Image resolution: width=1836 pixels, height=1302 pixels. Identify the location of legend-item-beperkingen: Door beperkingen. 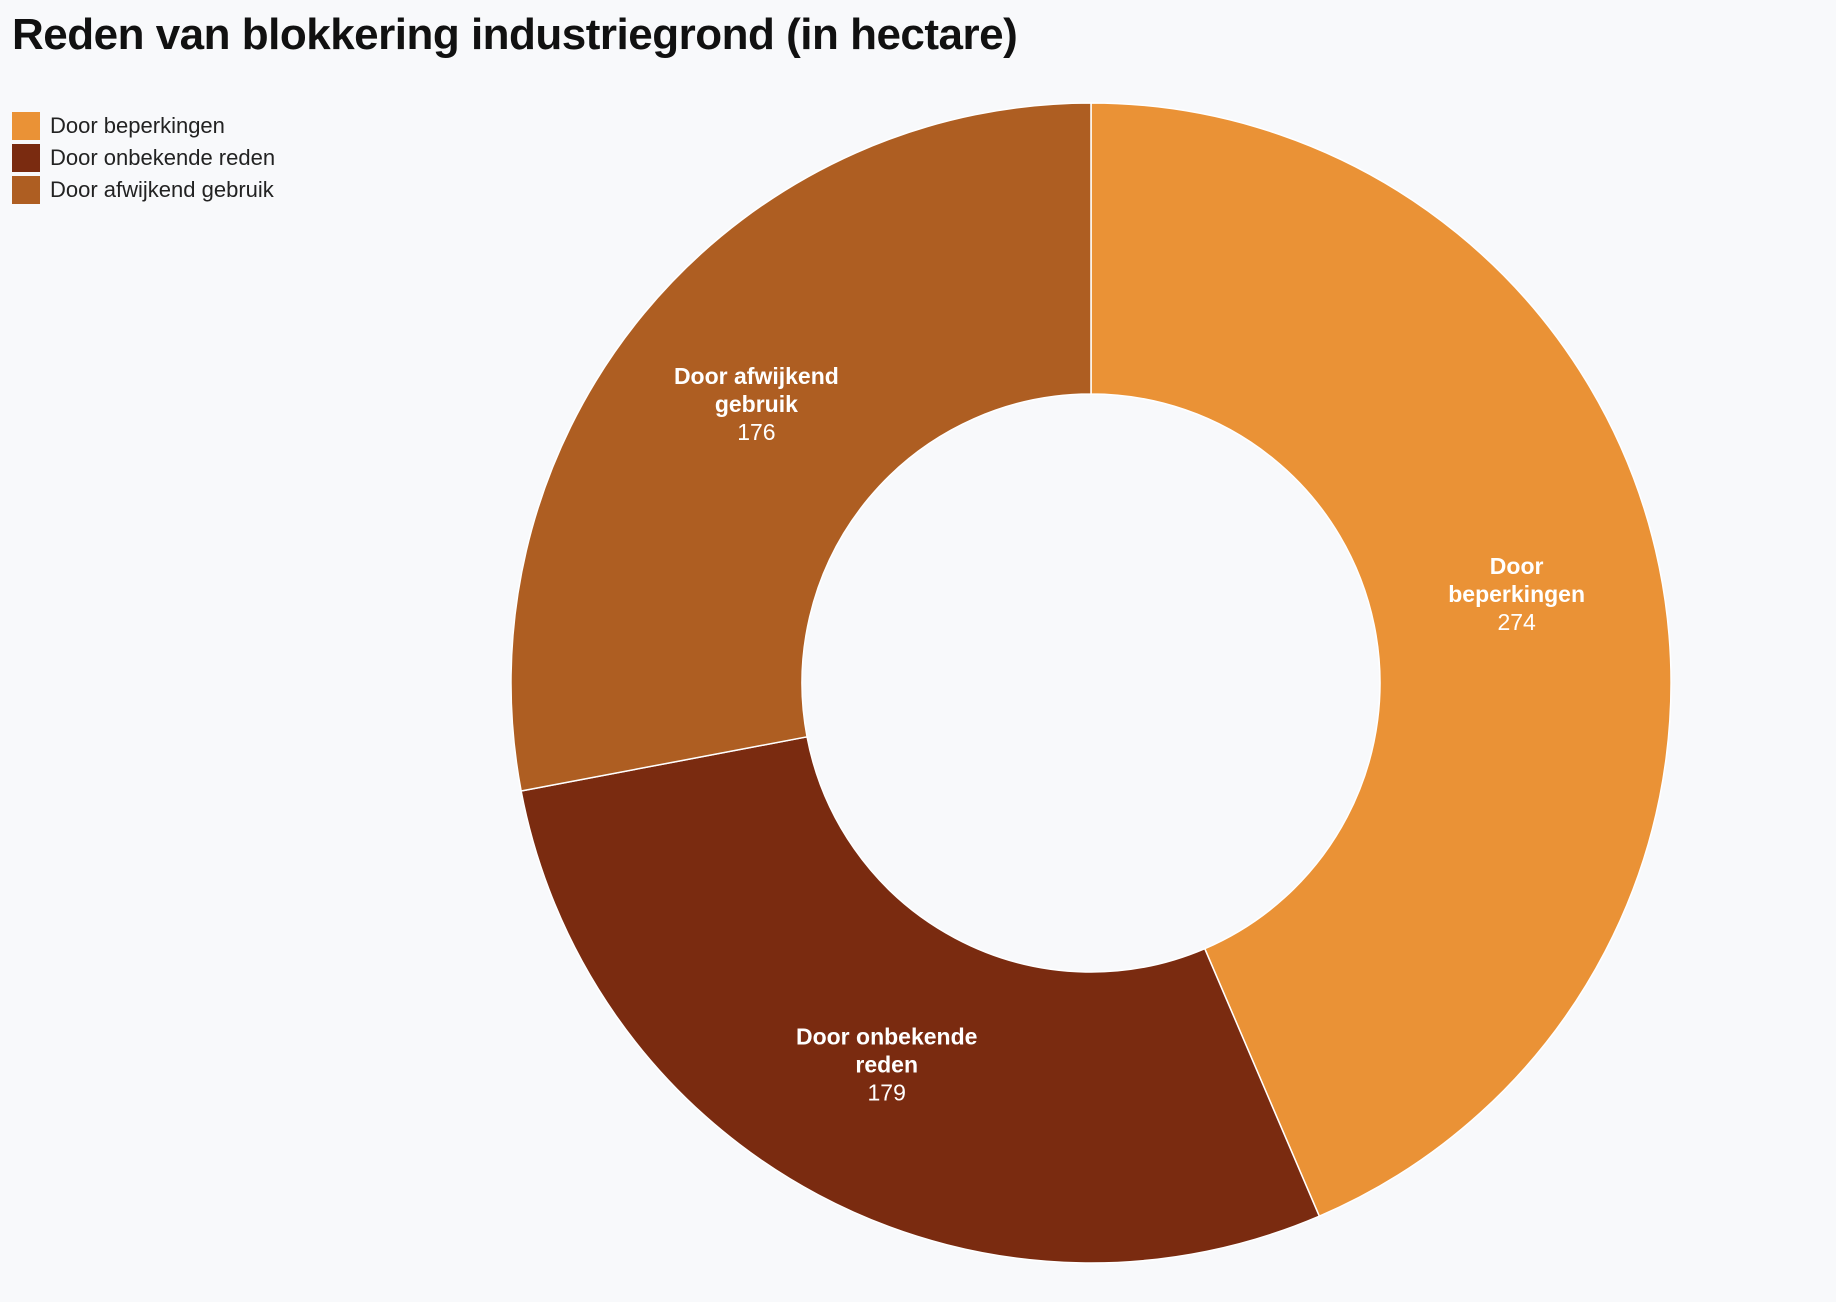
(143, 126).